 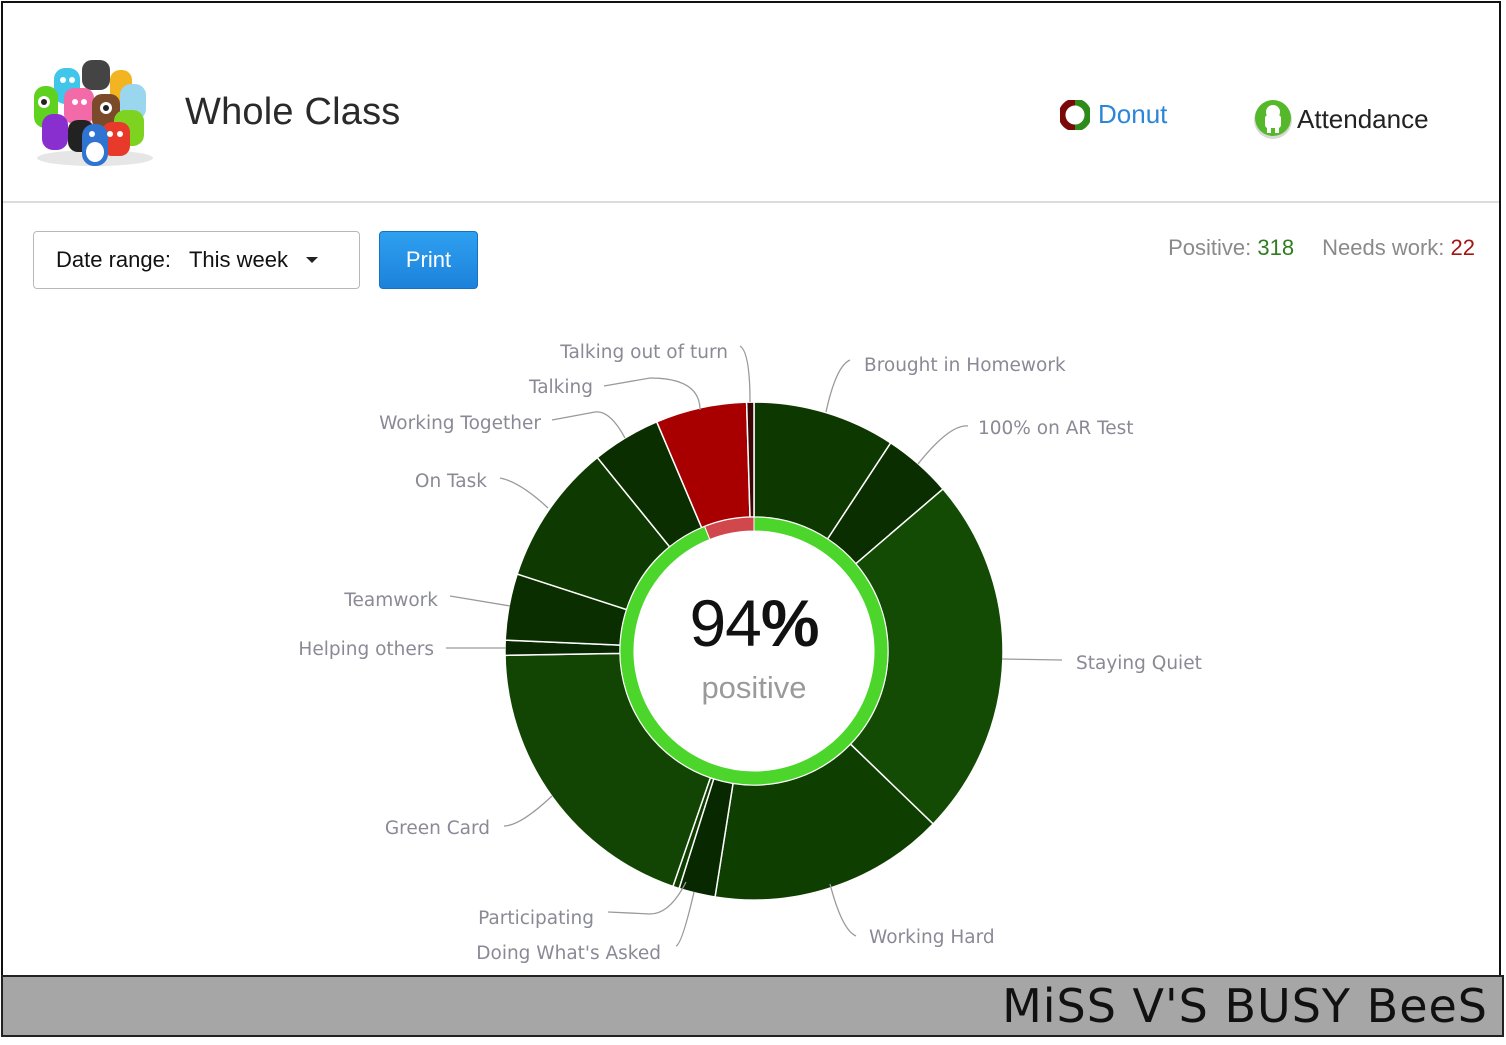 I want to click on label-doing-whats-asked: Doing What's Asked, so click(x=568, y=953).